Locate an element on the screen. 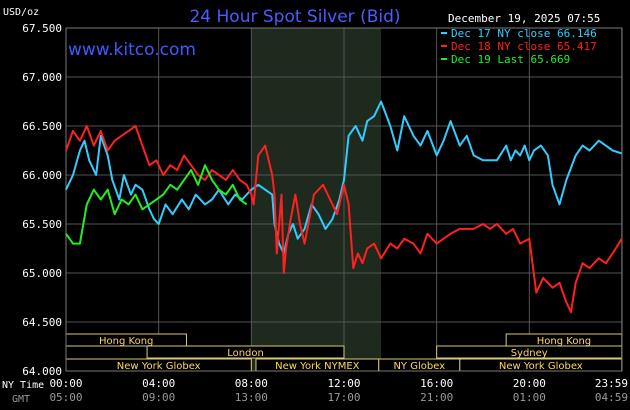  y-tick-label: 67.000 is located at coordinates (42, 77).